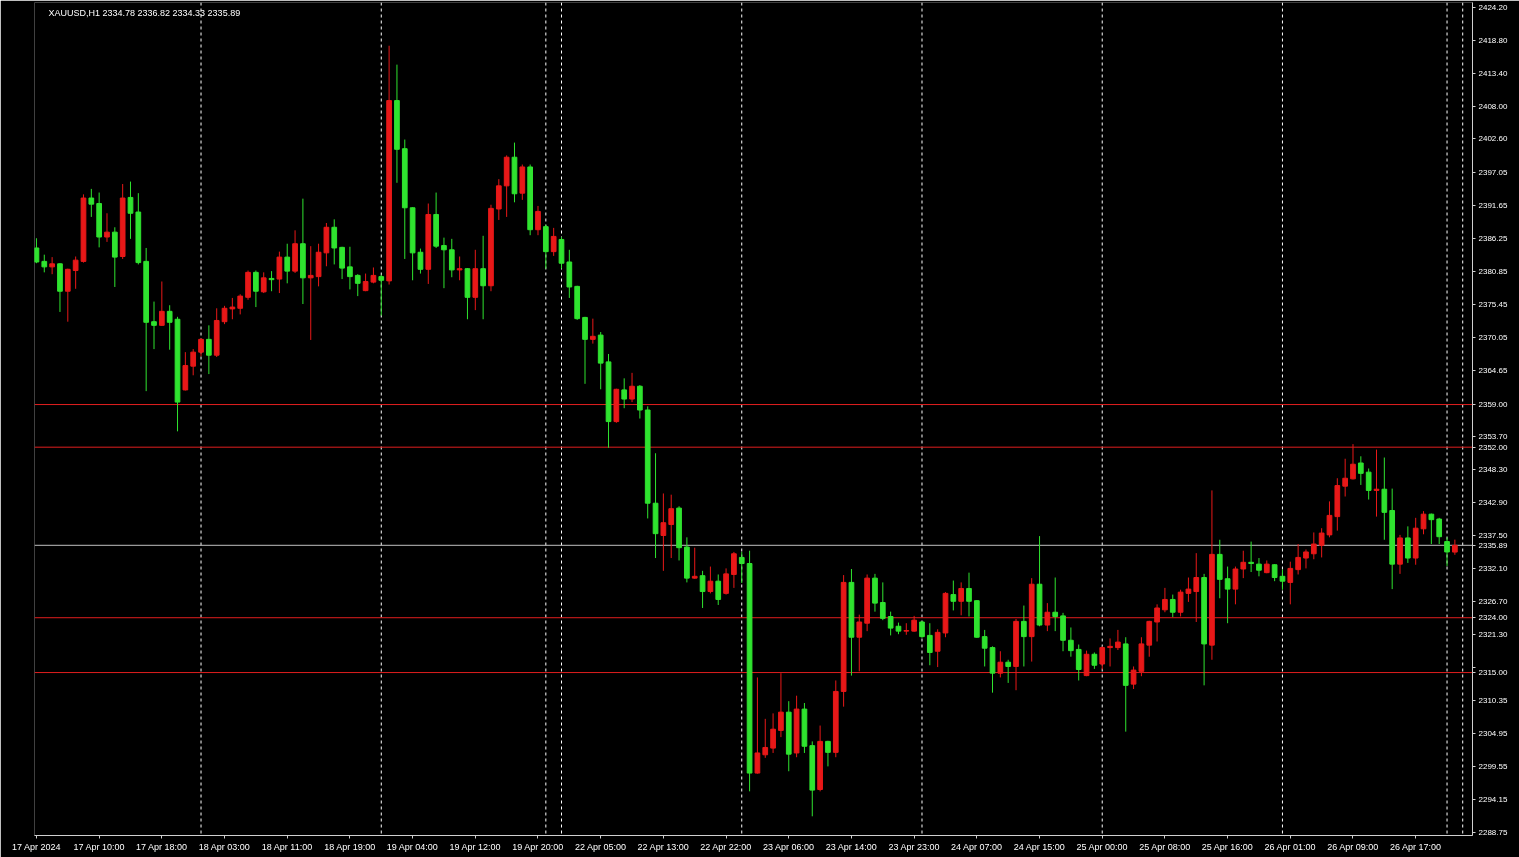  What do you see at coordinates (851, 846) in the screenshot?
I see `x-tick-label: 23 Apr 14:00` at bounding box center [851, 846].